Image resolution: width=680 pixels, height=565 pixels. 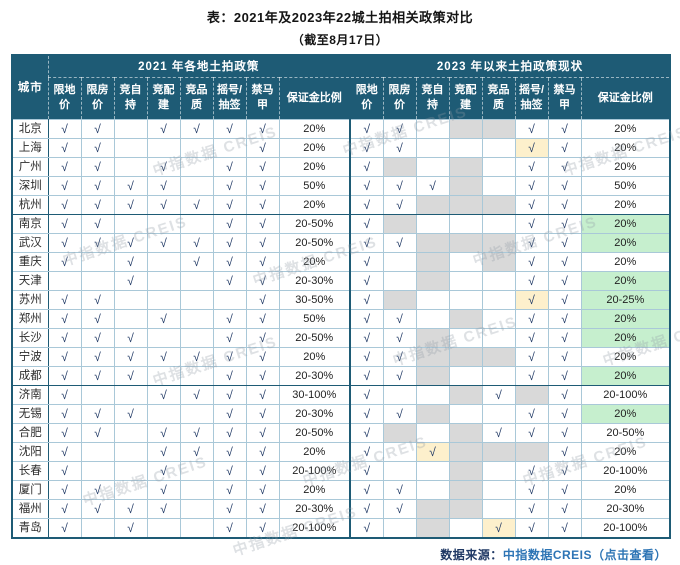 I want to click on col-header-2023-policy-0: 限地价, so click(x=366, y=98).